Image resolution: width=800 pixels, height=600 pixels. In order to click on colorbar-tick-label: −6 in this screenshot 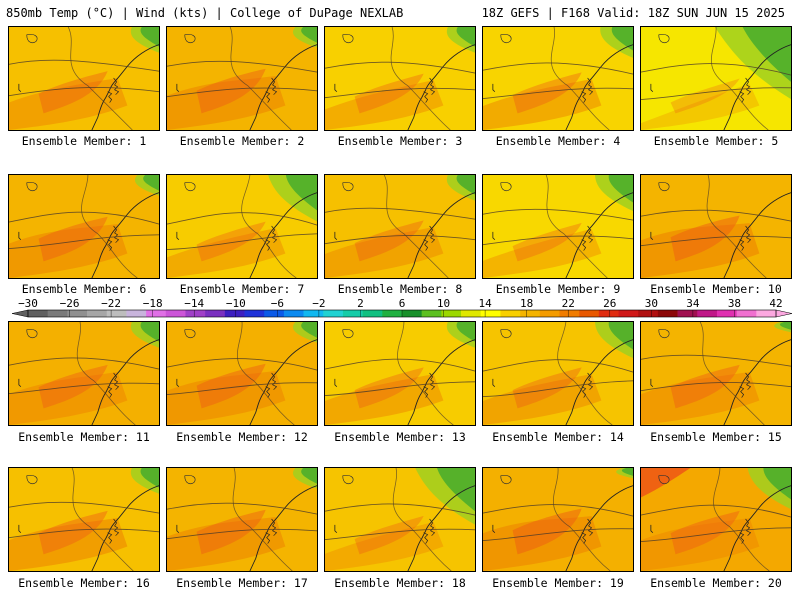, I will do `click(277, 303)`.